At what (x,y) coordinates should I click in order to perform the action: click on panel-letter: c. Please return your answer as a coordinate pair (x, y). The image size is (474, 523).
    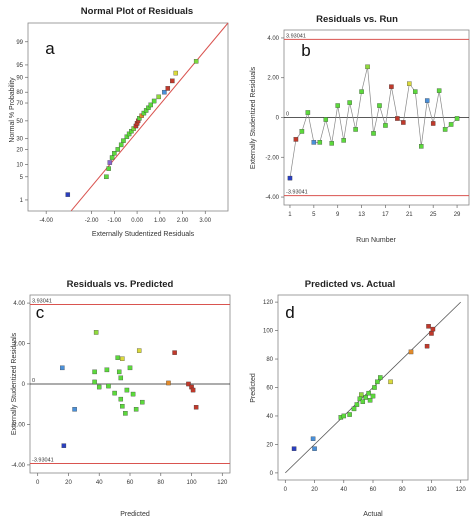
    Looking at the image, I should click on (40, 312).